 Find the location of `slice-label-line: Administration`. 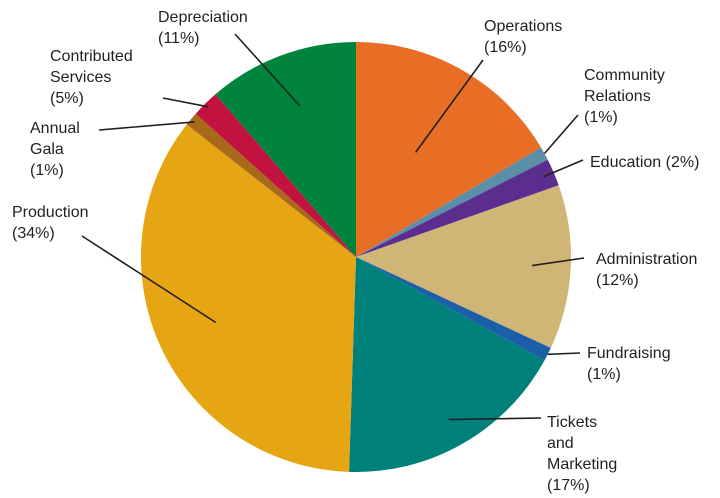

slice-label-line: Administration is located at coordinates (646, 259).